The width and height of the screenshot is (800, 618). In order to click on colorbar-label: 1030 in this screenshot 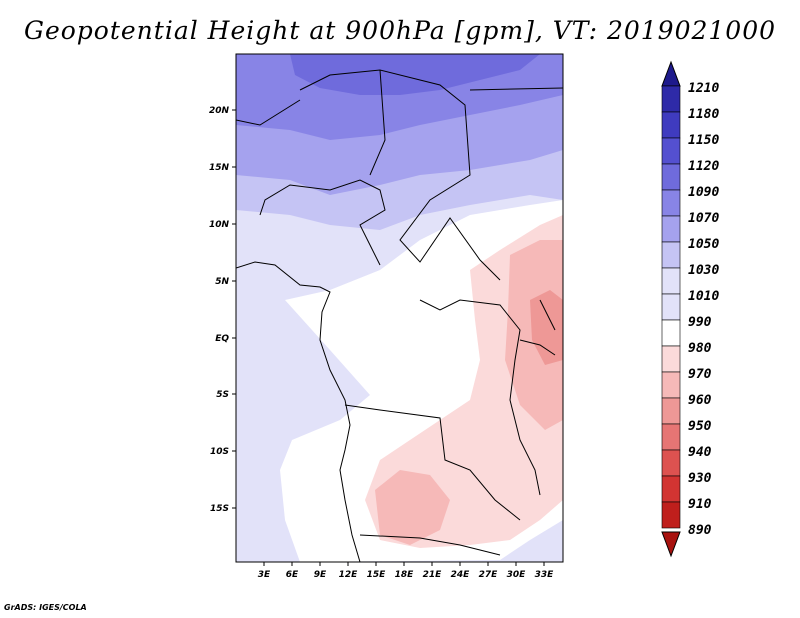, I will do `click(703, 270)`.